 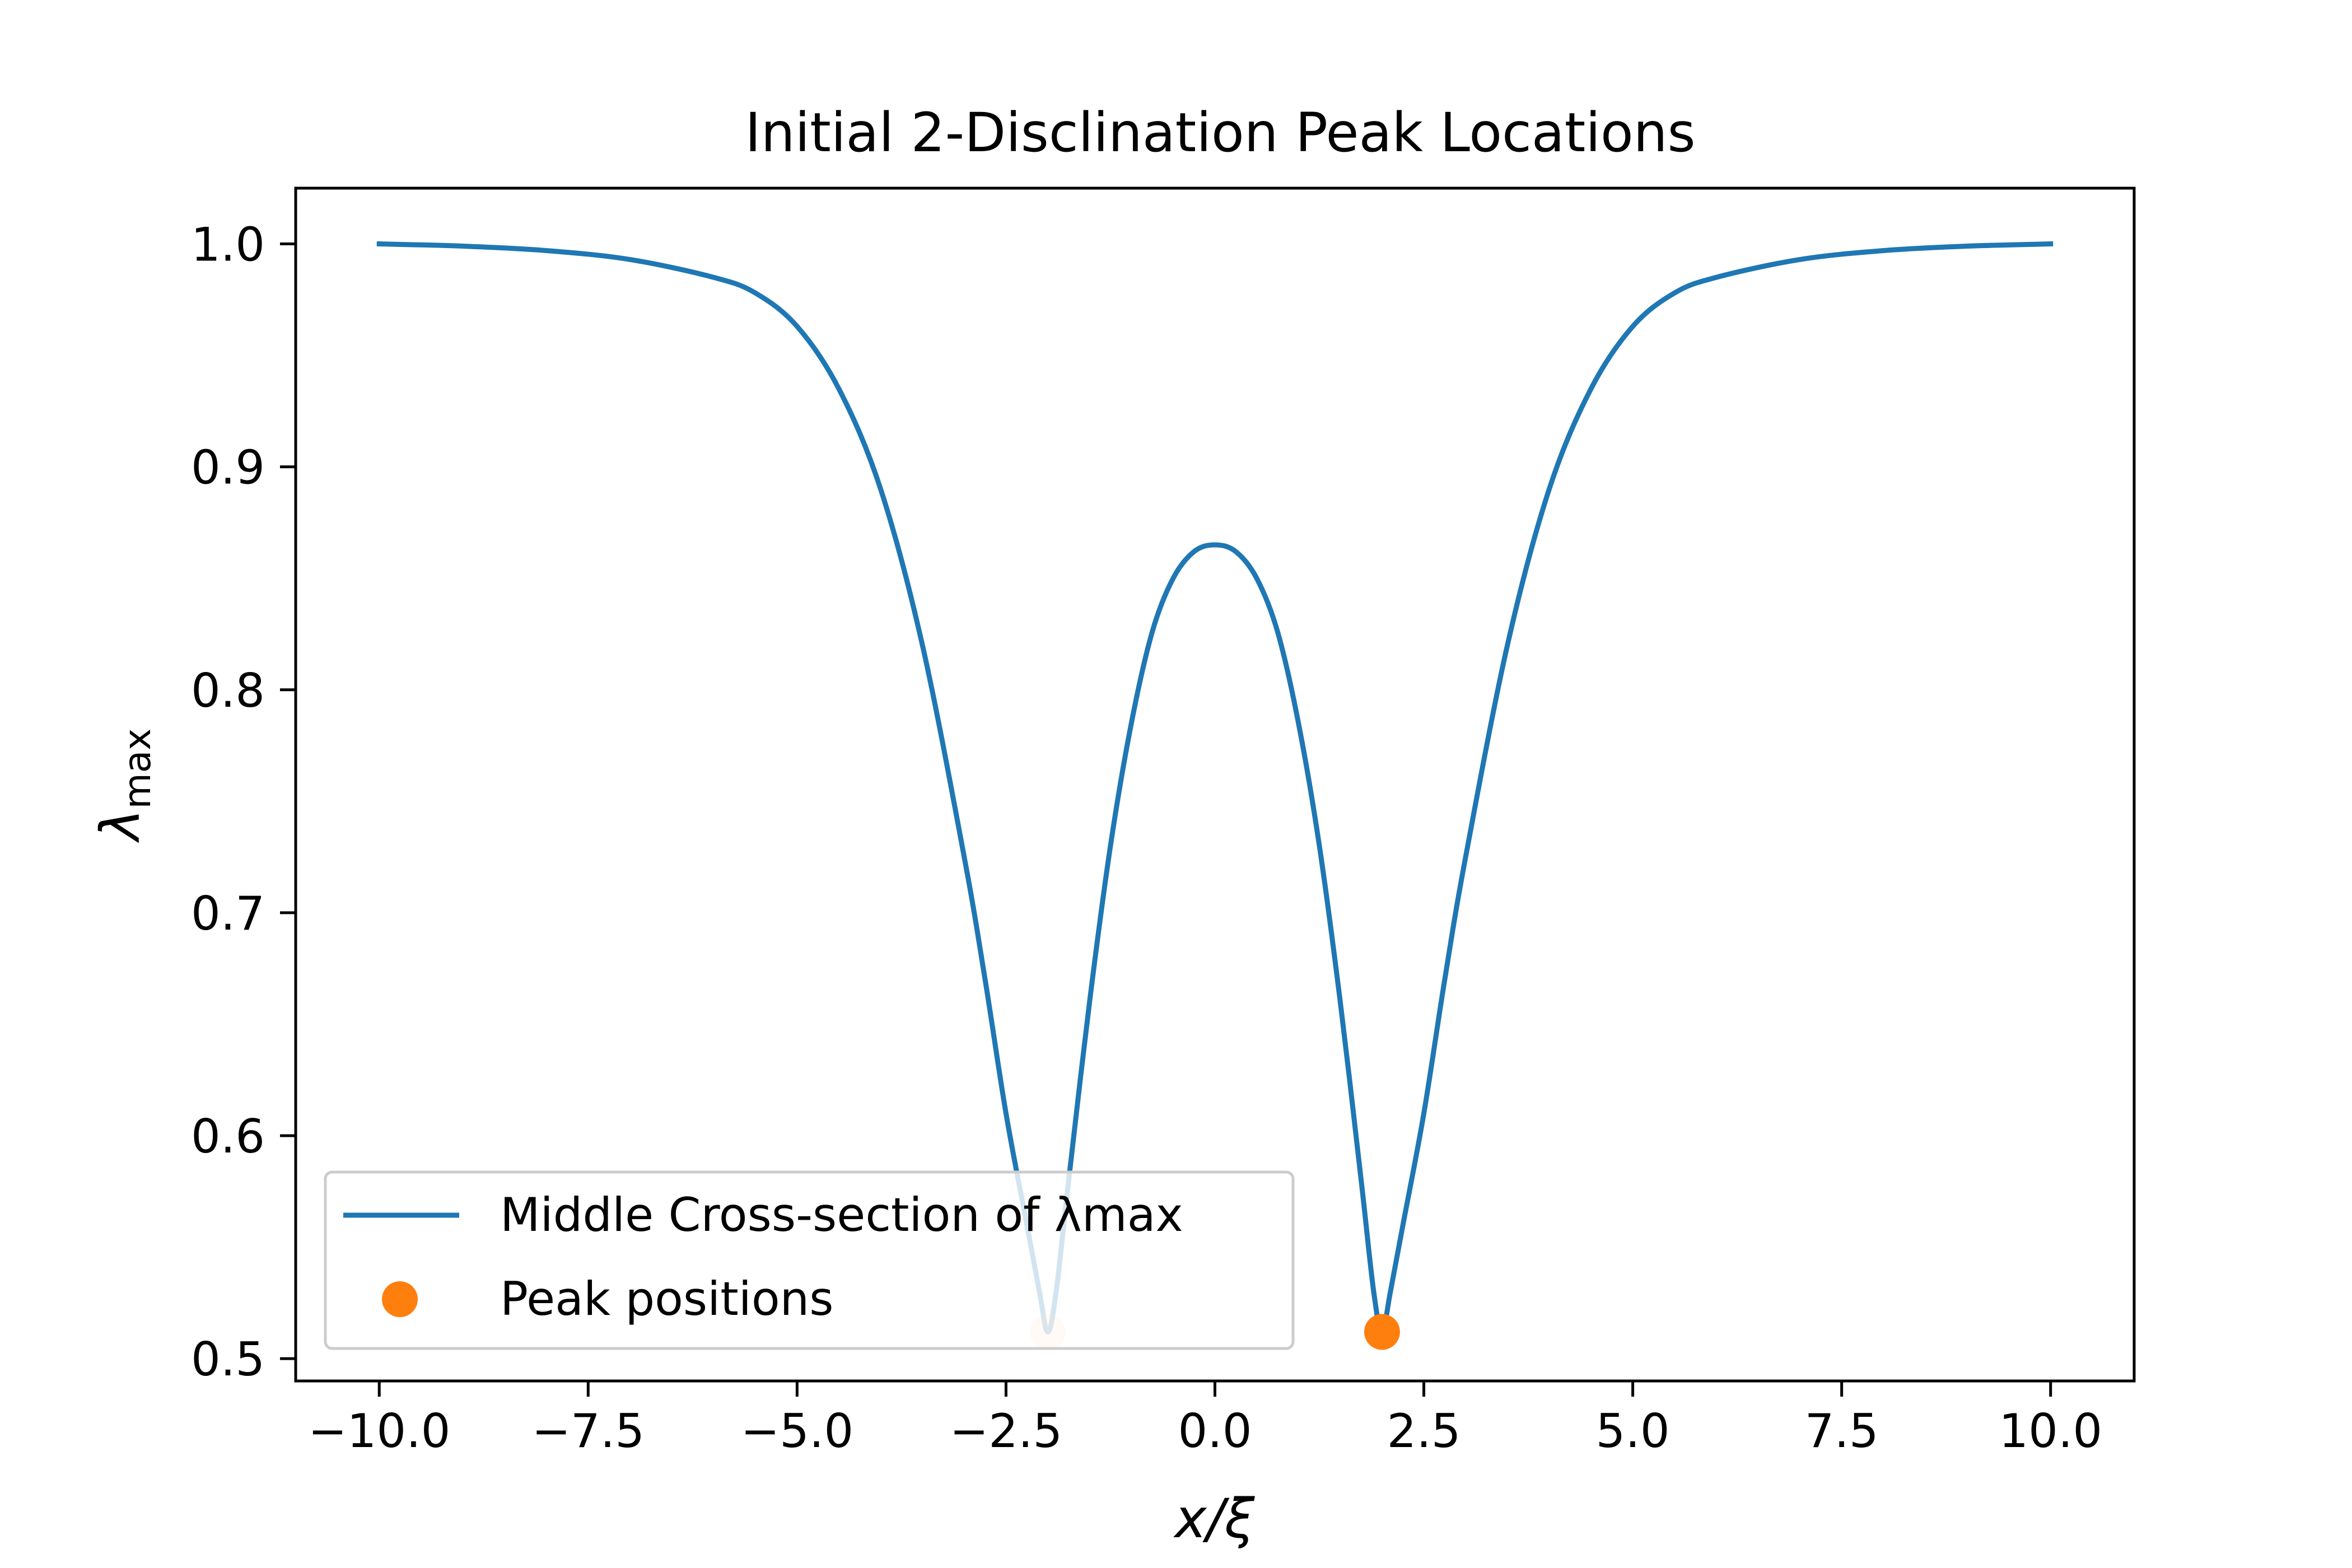 I want to click on chart-title: Initial 2-Disclination Peak Locations, so click(x=1220, y=133).